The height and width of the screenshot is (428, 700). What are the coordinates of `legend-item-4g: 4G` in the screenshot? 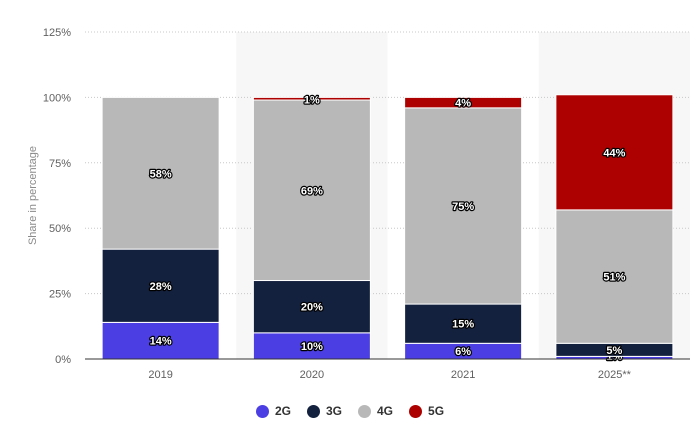 It's located at (375, 411).